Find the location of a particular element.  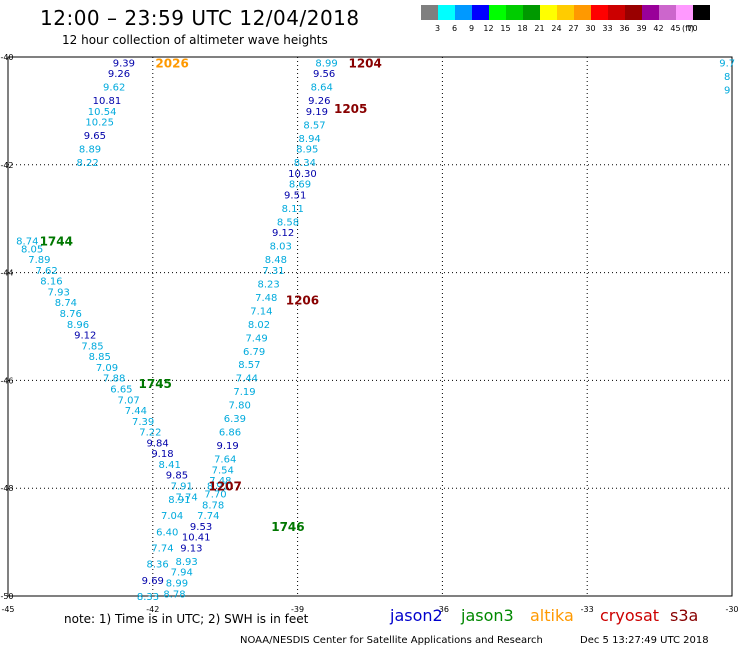

wave-height-value: 7.54 is located at coordinates (223, 470).